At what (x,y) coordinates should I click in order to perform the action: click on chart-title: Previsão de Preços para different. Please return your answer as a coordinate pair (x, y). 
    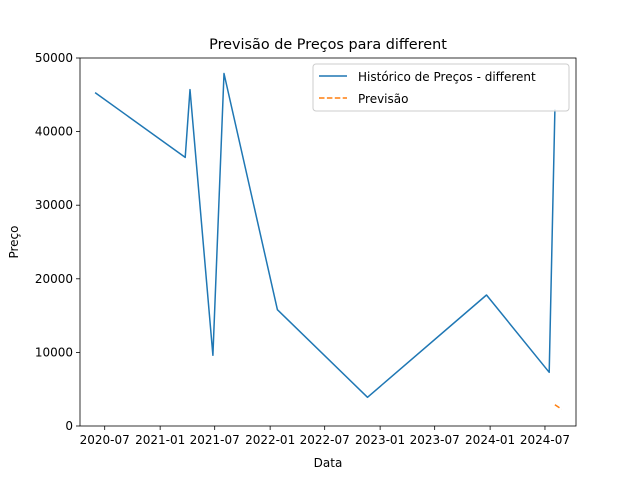
    Looking at the image, I should click on (328, 45).